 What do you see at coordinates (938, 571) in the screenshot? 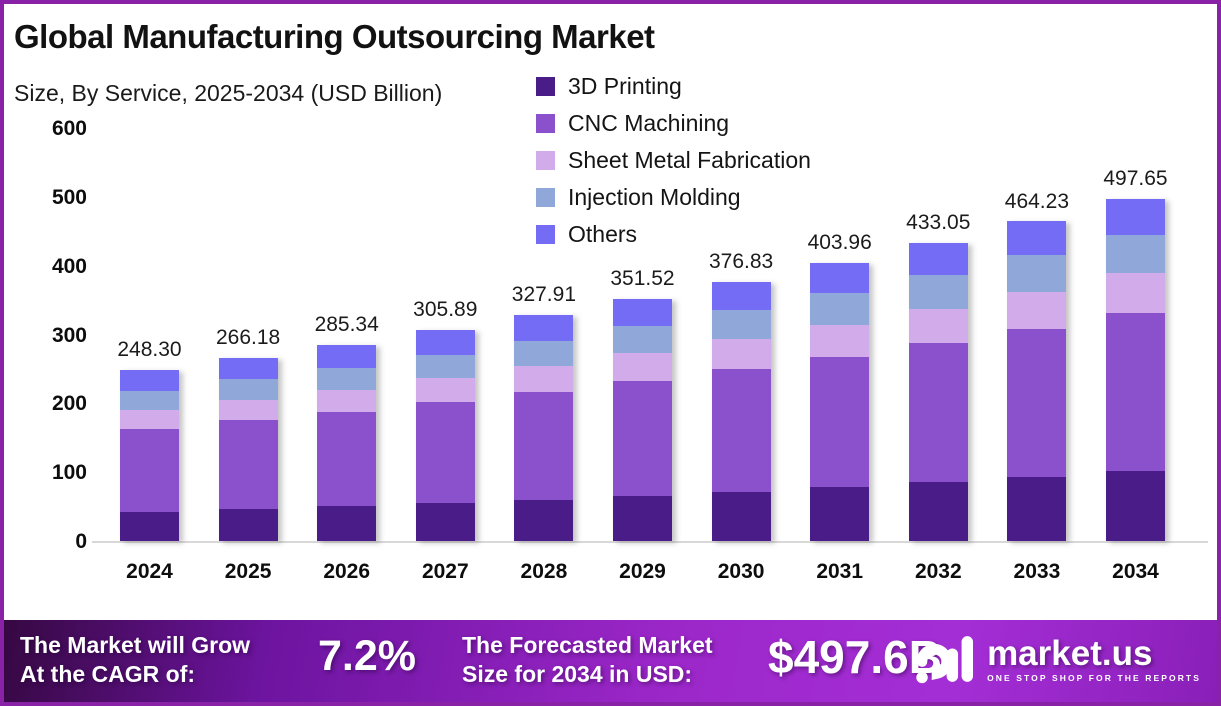
I see `x-axis-tick-label: 2032` at bounding box center [938, 571].